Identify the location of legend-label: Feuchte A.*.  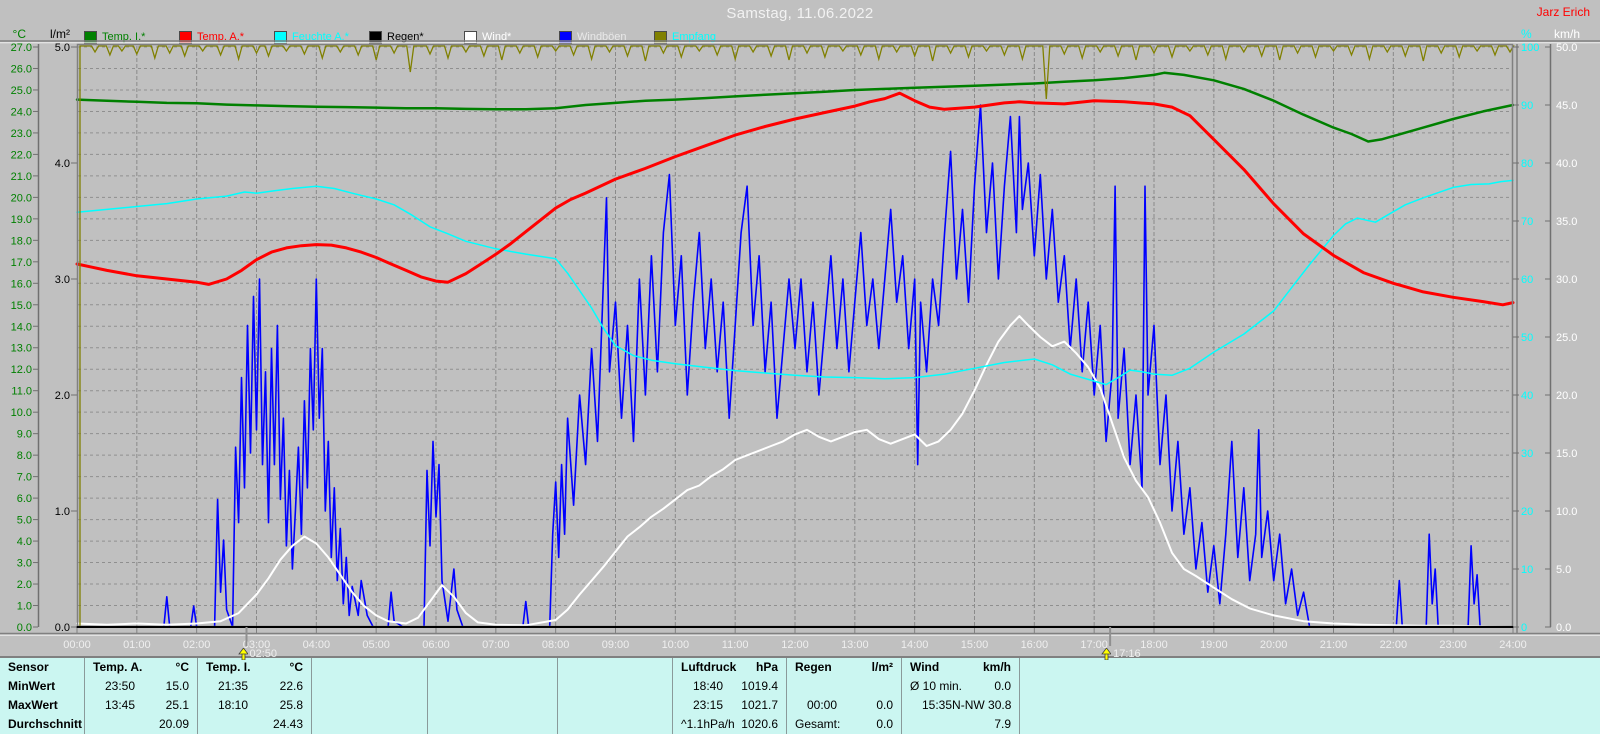
(320, 37).